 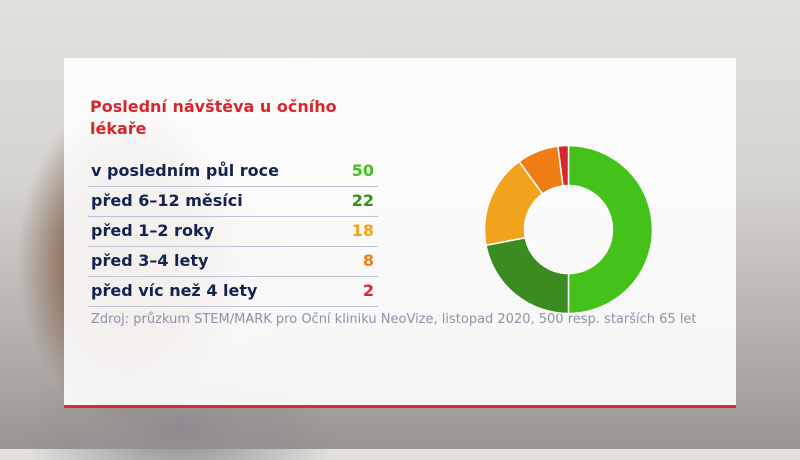 I want to click on row-value: 22, so click(x=362, y=200).